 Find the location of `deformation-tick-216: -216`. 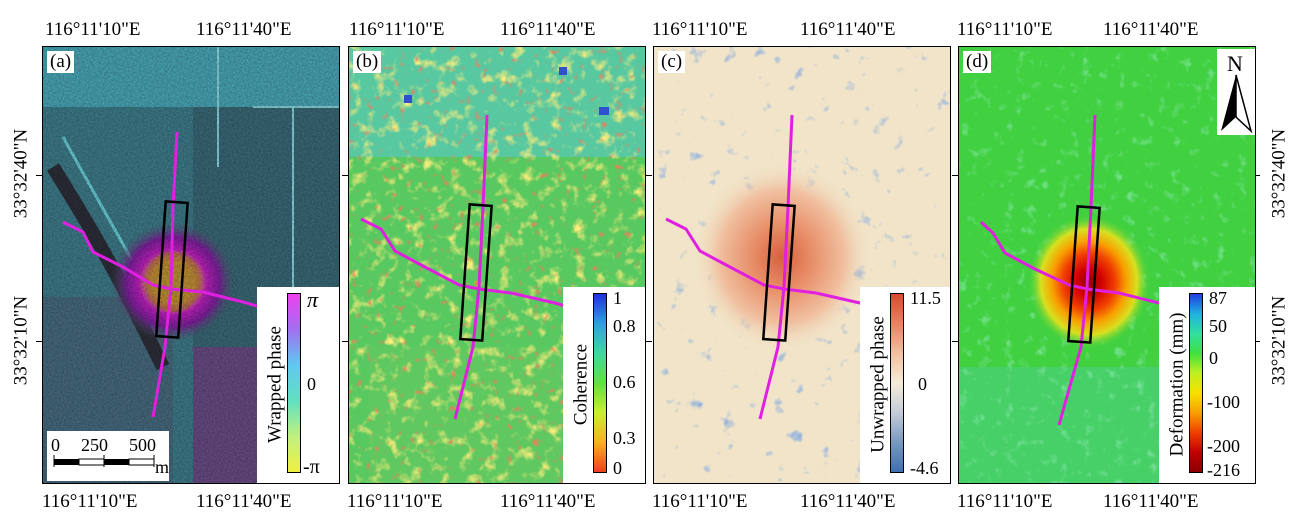

deformation-tick-216: -216 is located at coordinates (1223, 470).